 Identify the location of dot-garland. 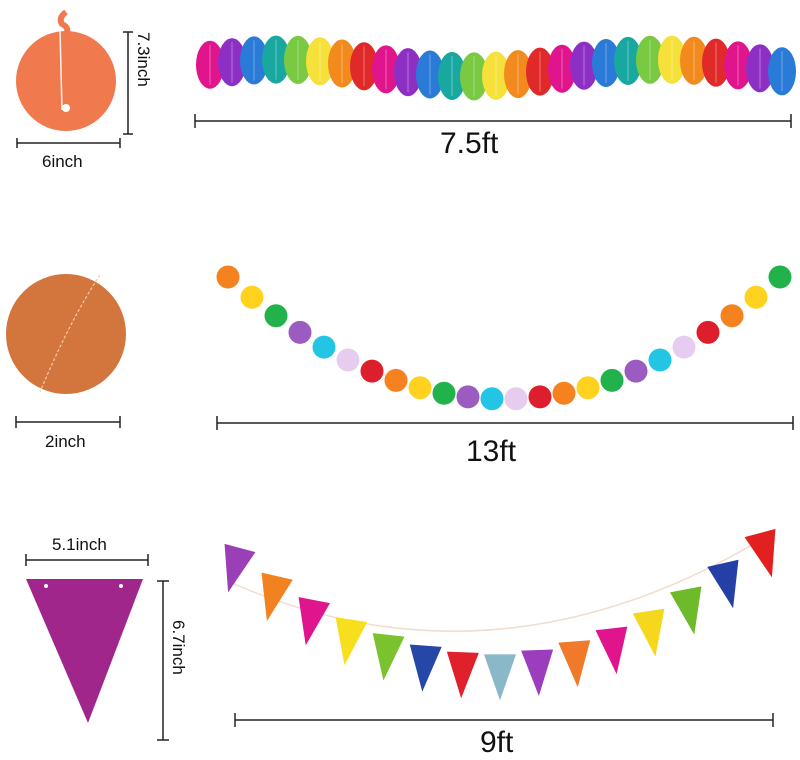
(504, 338).